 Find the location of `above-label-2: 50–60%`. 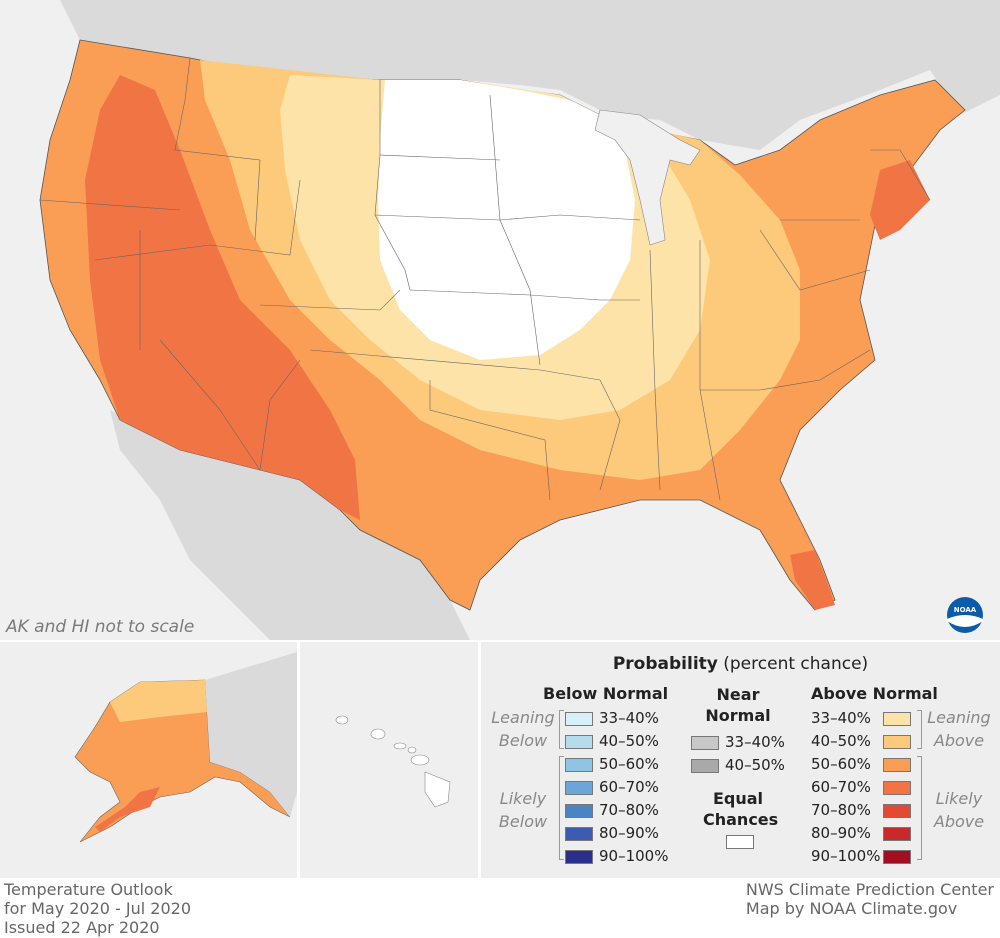

above-label-2: 50–60% is located at coordinates (841, 764).